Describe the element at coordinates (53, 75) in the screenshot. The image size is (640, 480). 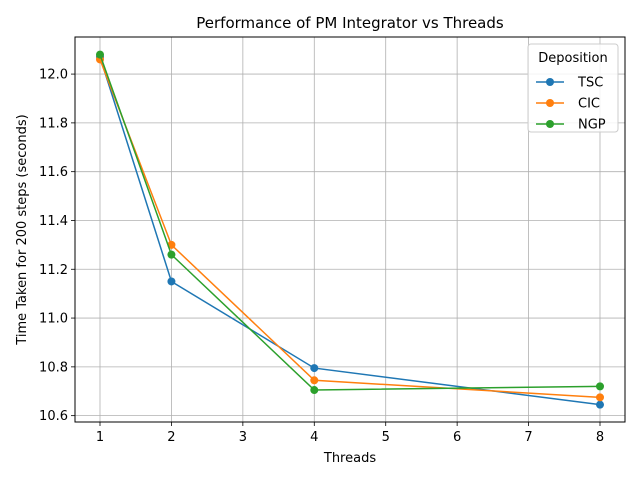
I see `y-tick-label: 12.0` at that location.